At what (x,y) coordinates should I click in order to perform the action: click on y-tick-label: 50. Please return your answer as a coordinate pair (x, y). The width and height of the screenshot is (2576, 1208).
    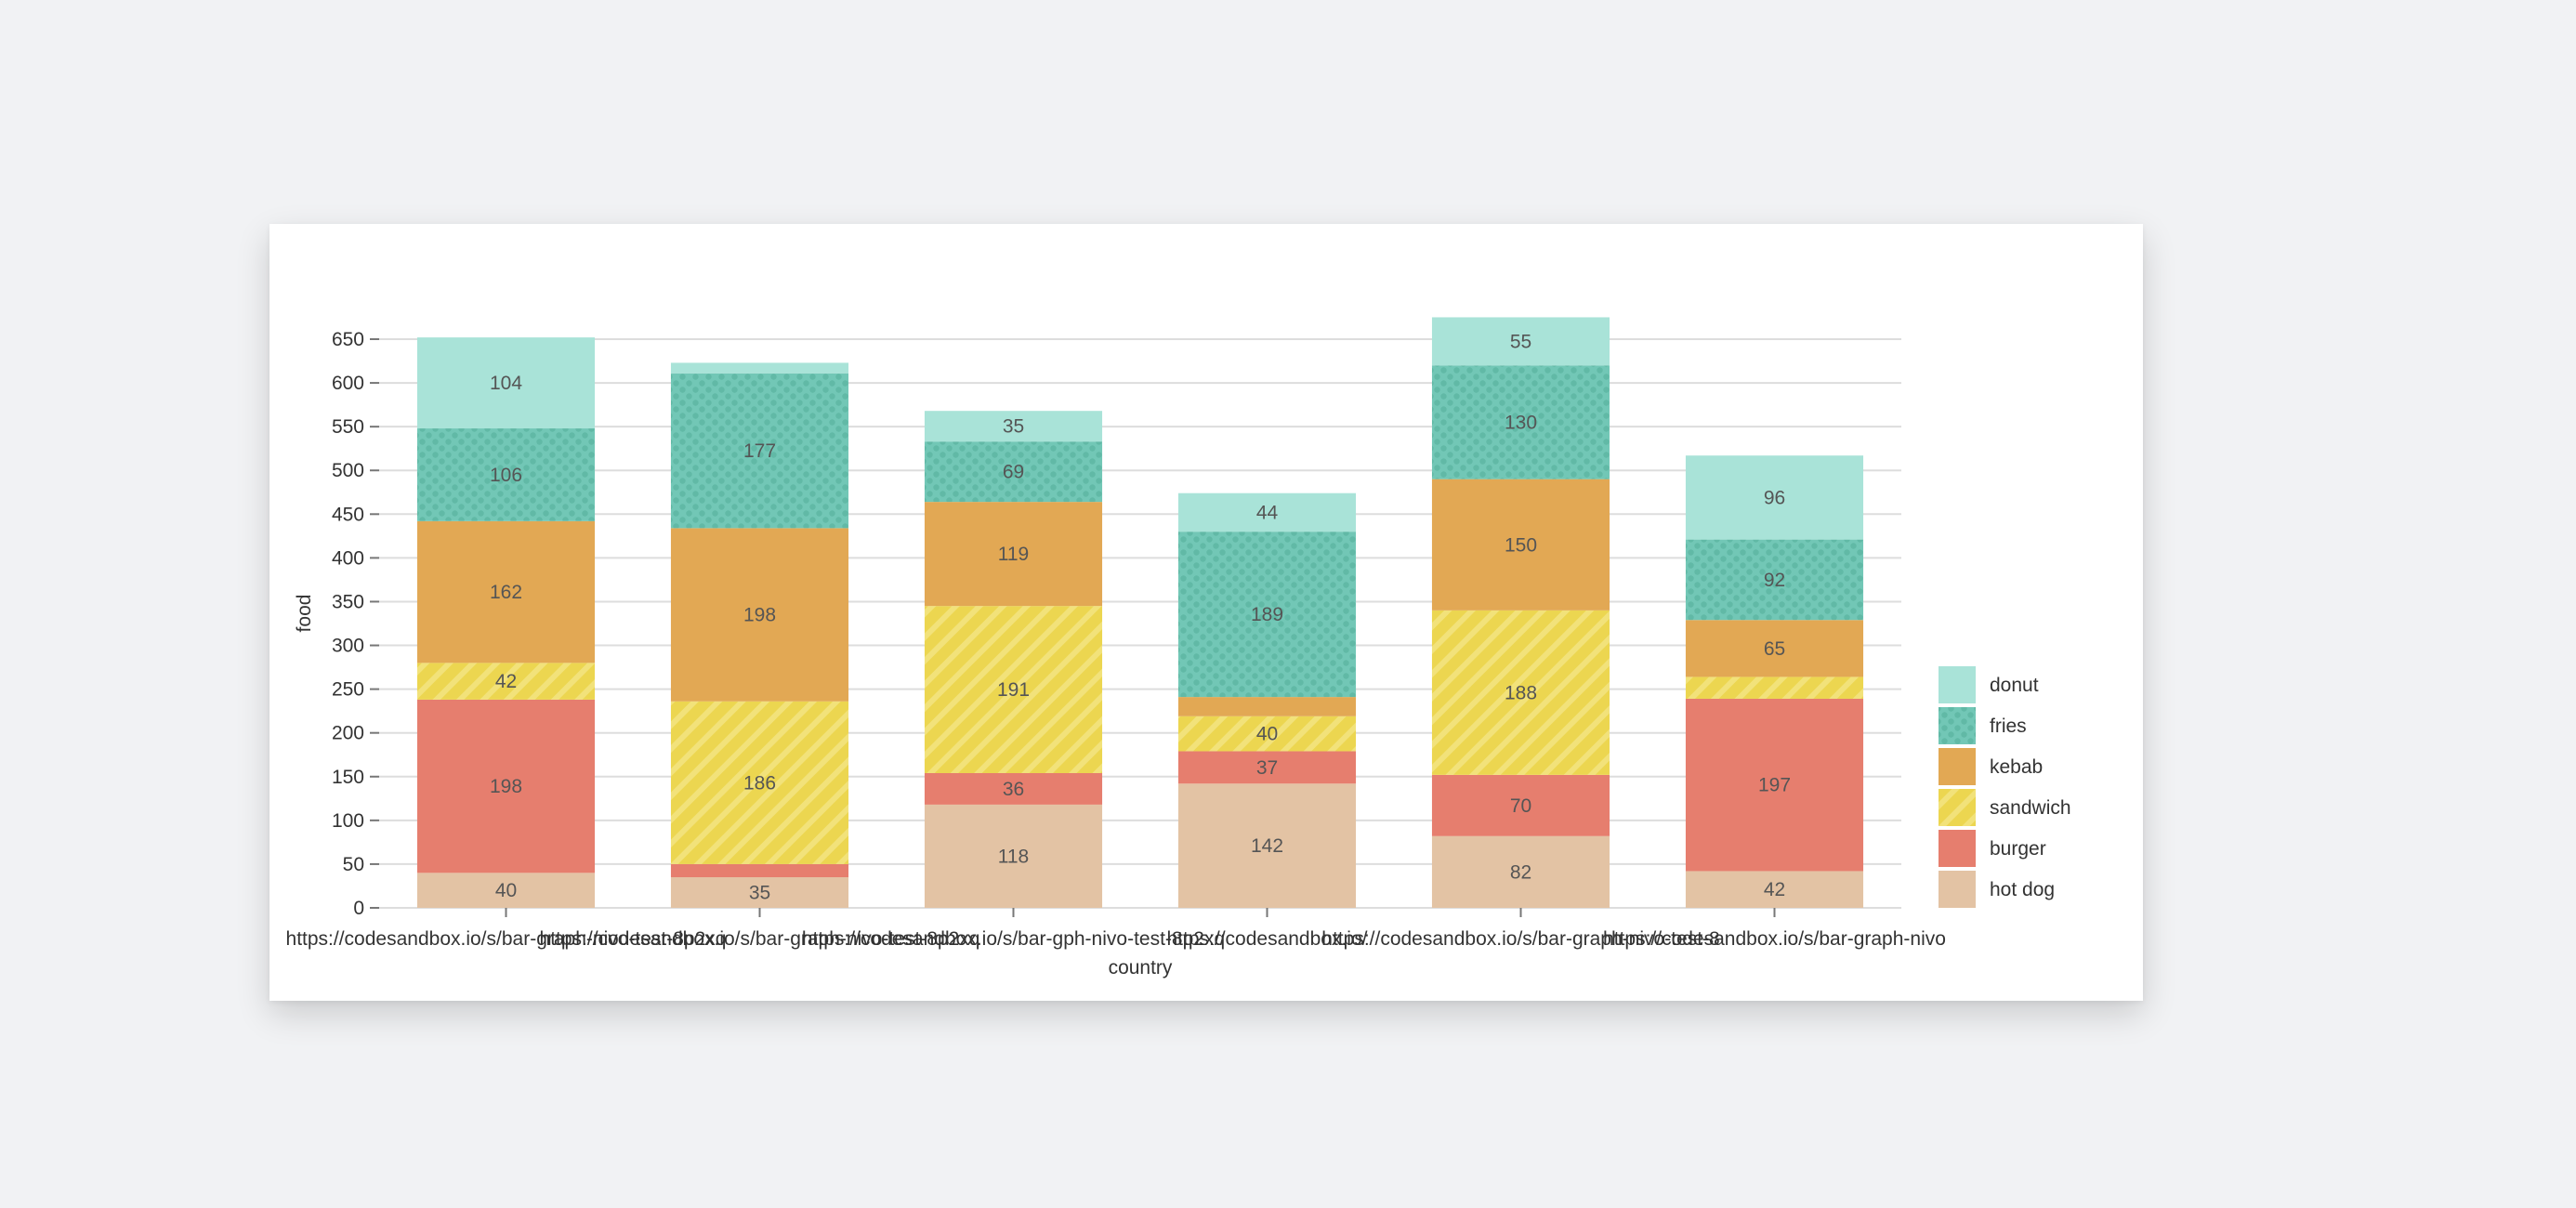
    Looking at the image, I should click on (353, 864).